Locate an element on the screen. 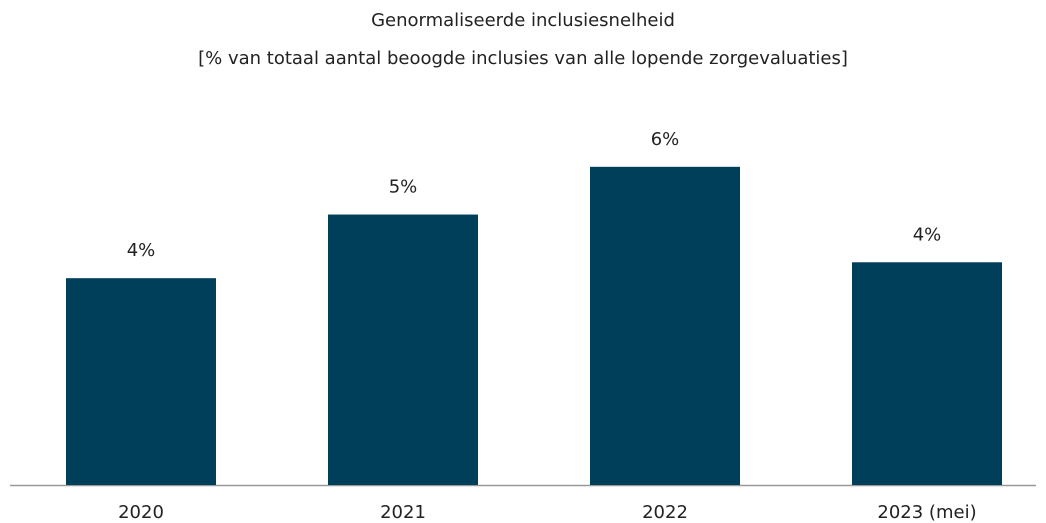  x-tick-label: 2020 is located at coordinates (141, 512).